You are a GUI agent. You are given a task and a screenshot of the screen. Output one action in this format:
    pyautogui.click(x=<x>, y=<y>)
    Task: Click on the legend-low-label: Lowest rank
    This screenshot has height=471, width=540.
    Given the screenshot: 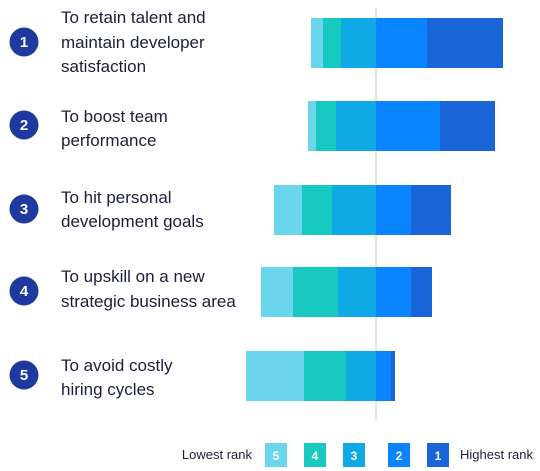 What is the action you would take?
    pyautogui.click(x=217, y=454)
    